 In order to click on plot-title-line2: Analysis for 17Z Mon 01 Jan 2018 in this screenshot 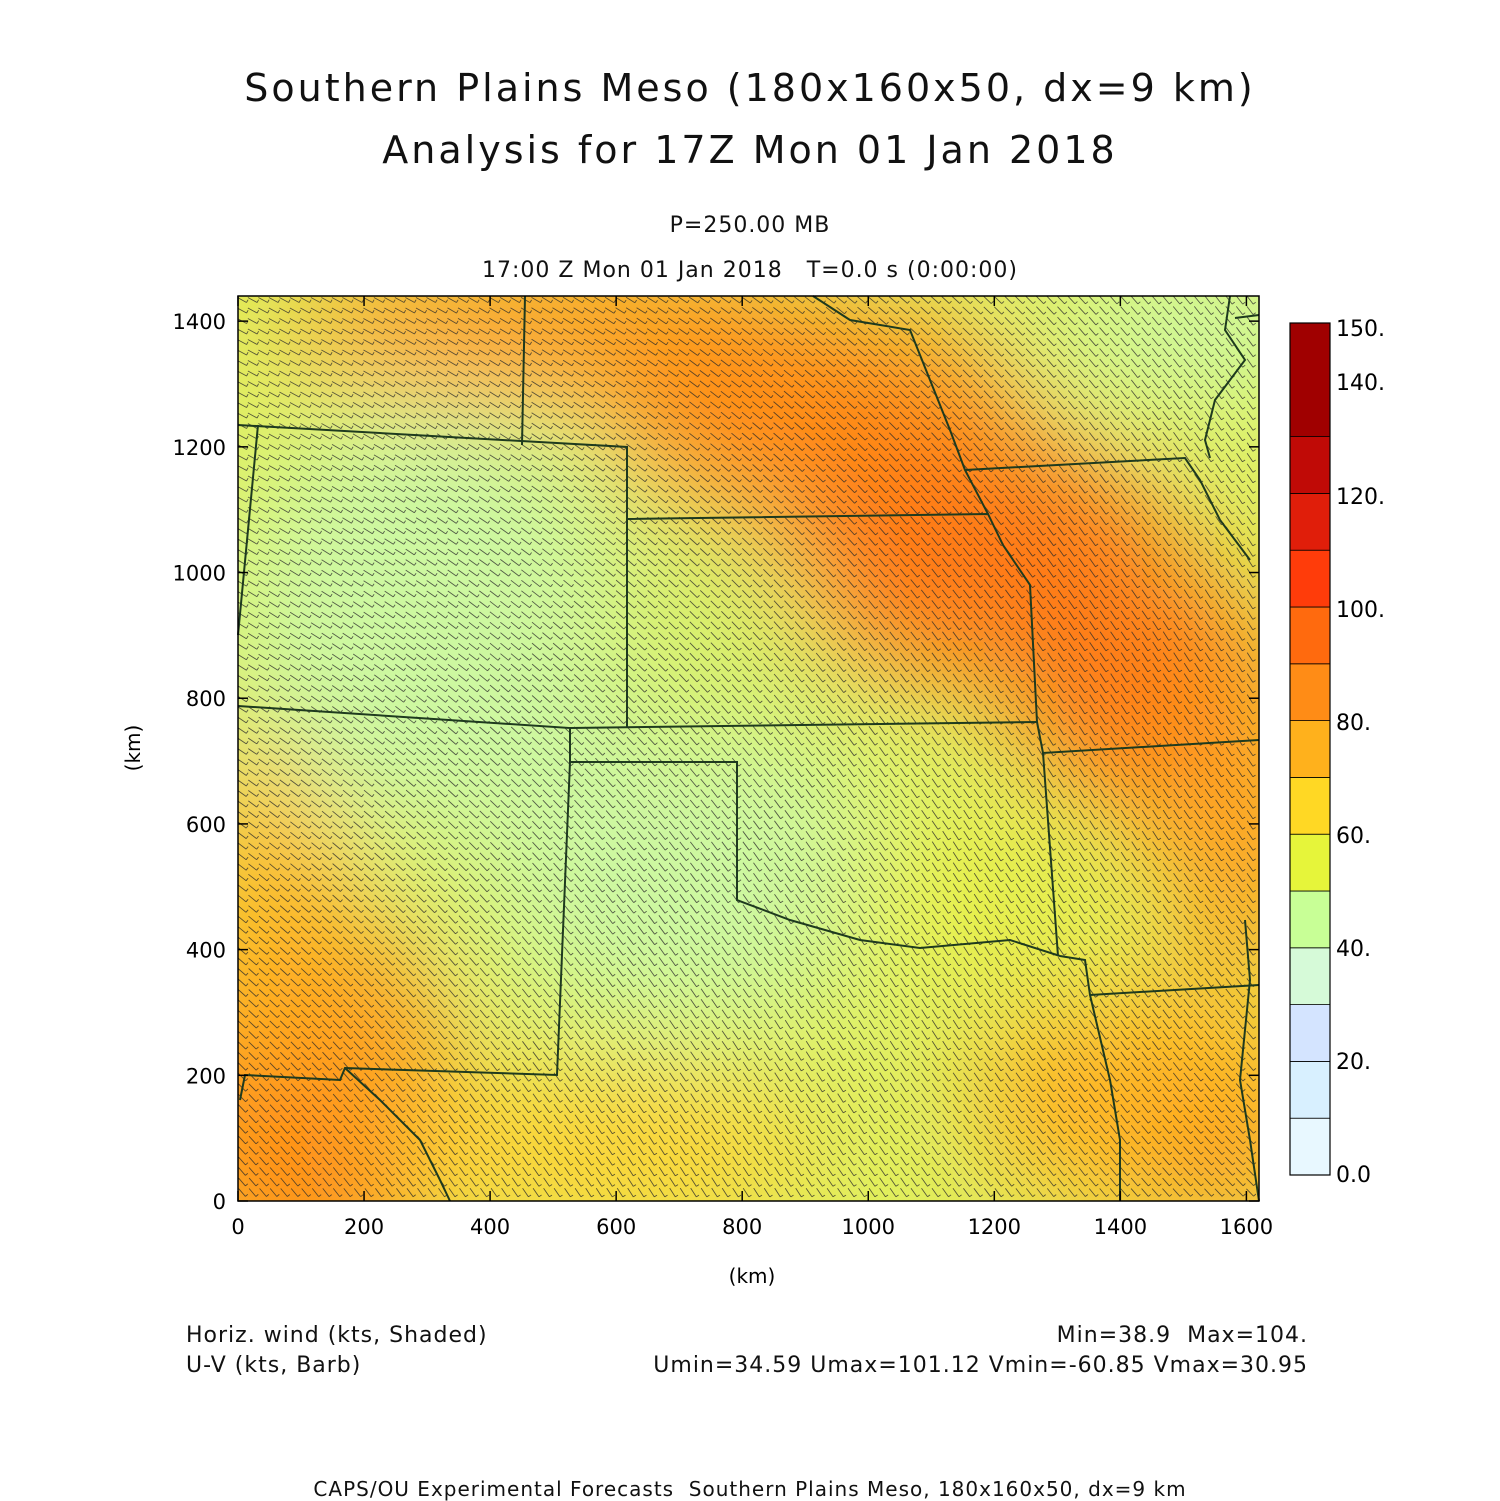, I will do `click(750, 150)`.